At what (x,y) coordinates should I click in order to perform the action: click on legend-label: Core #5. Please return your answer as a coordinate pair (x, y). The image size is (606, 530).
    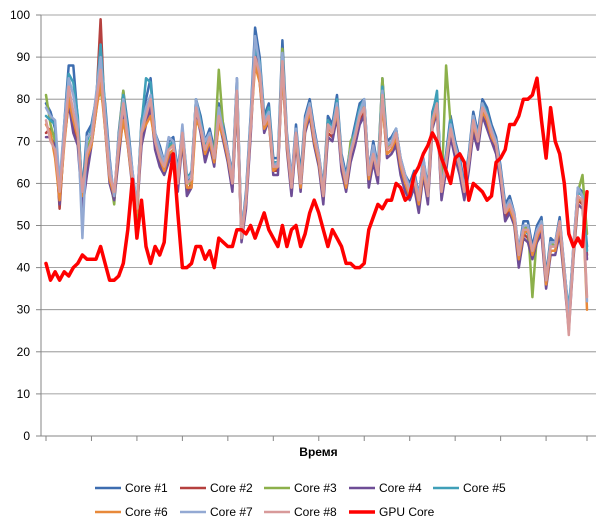
    Looking at the image, I should click on (484, 488).